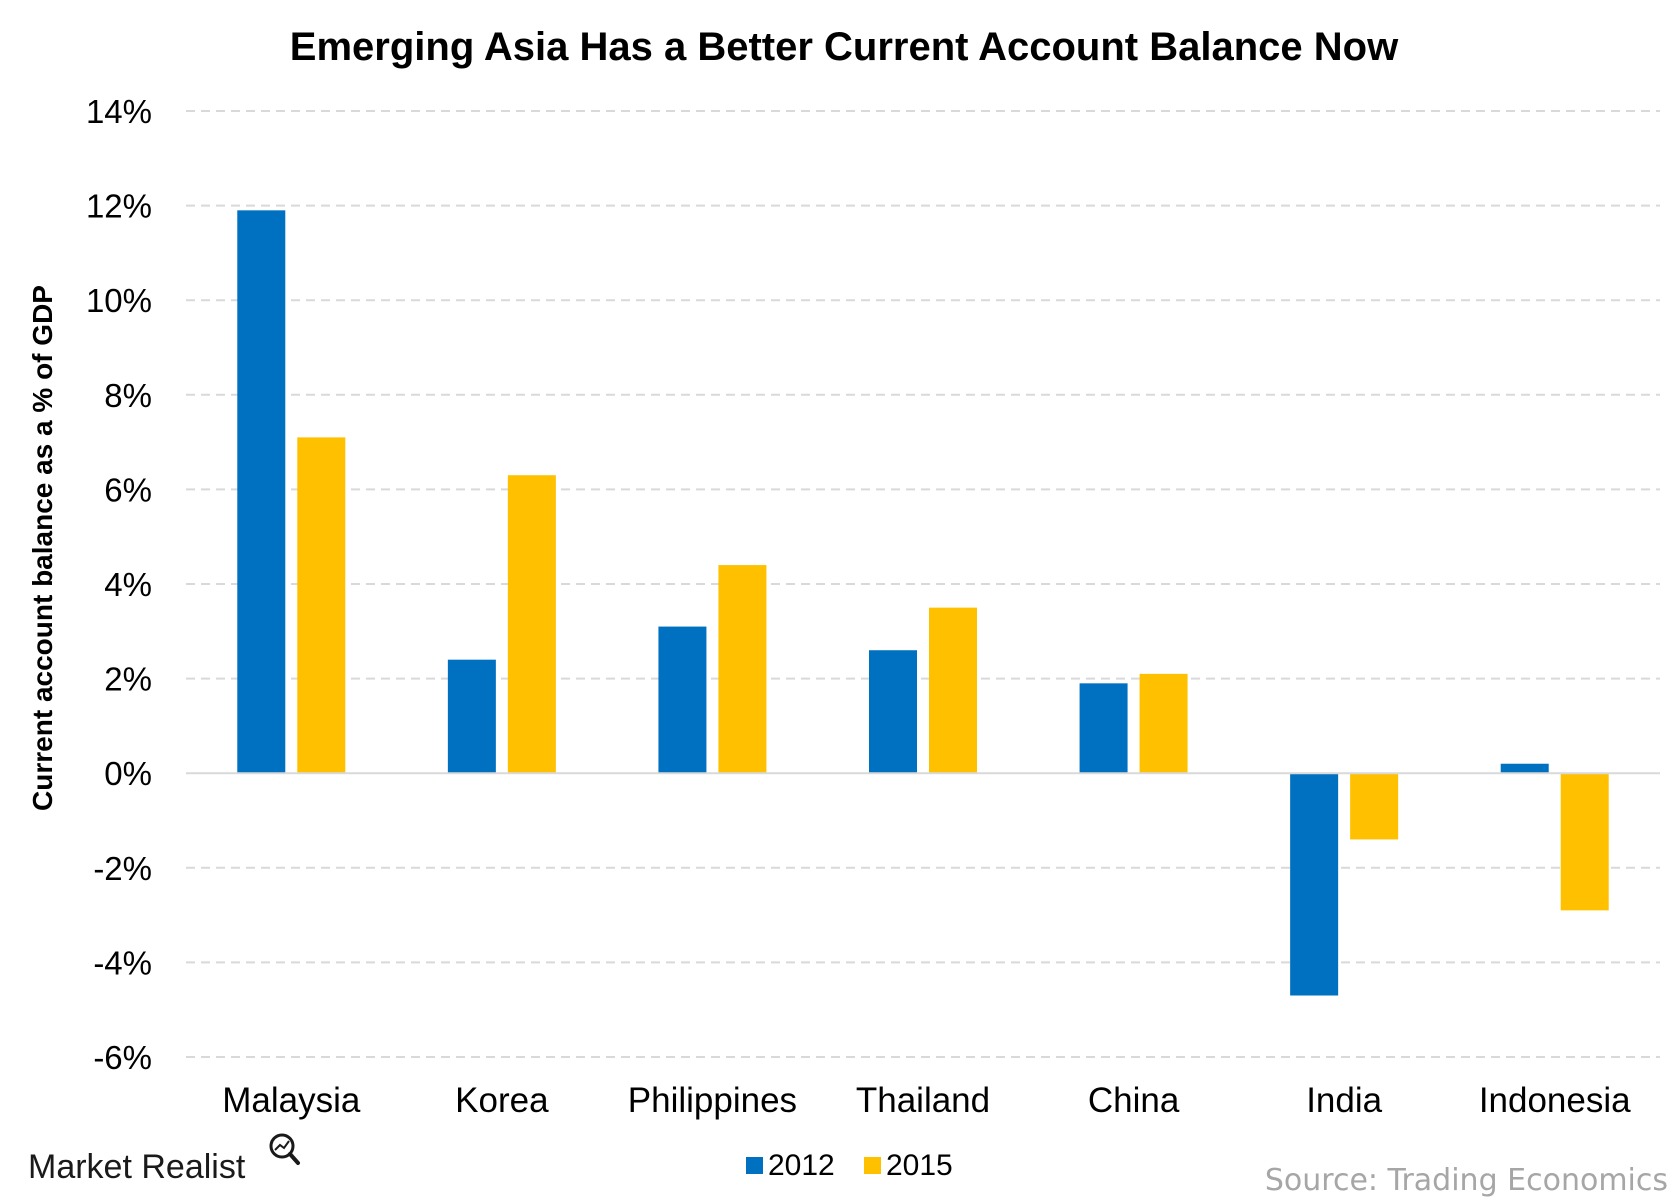 The image size is (1680, 1200). I want to click on y-tick-label: 0%, so click(128, 773).